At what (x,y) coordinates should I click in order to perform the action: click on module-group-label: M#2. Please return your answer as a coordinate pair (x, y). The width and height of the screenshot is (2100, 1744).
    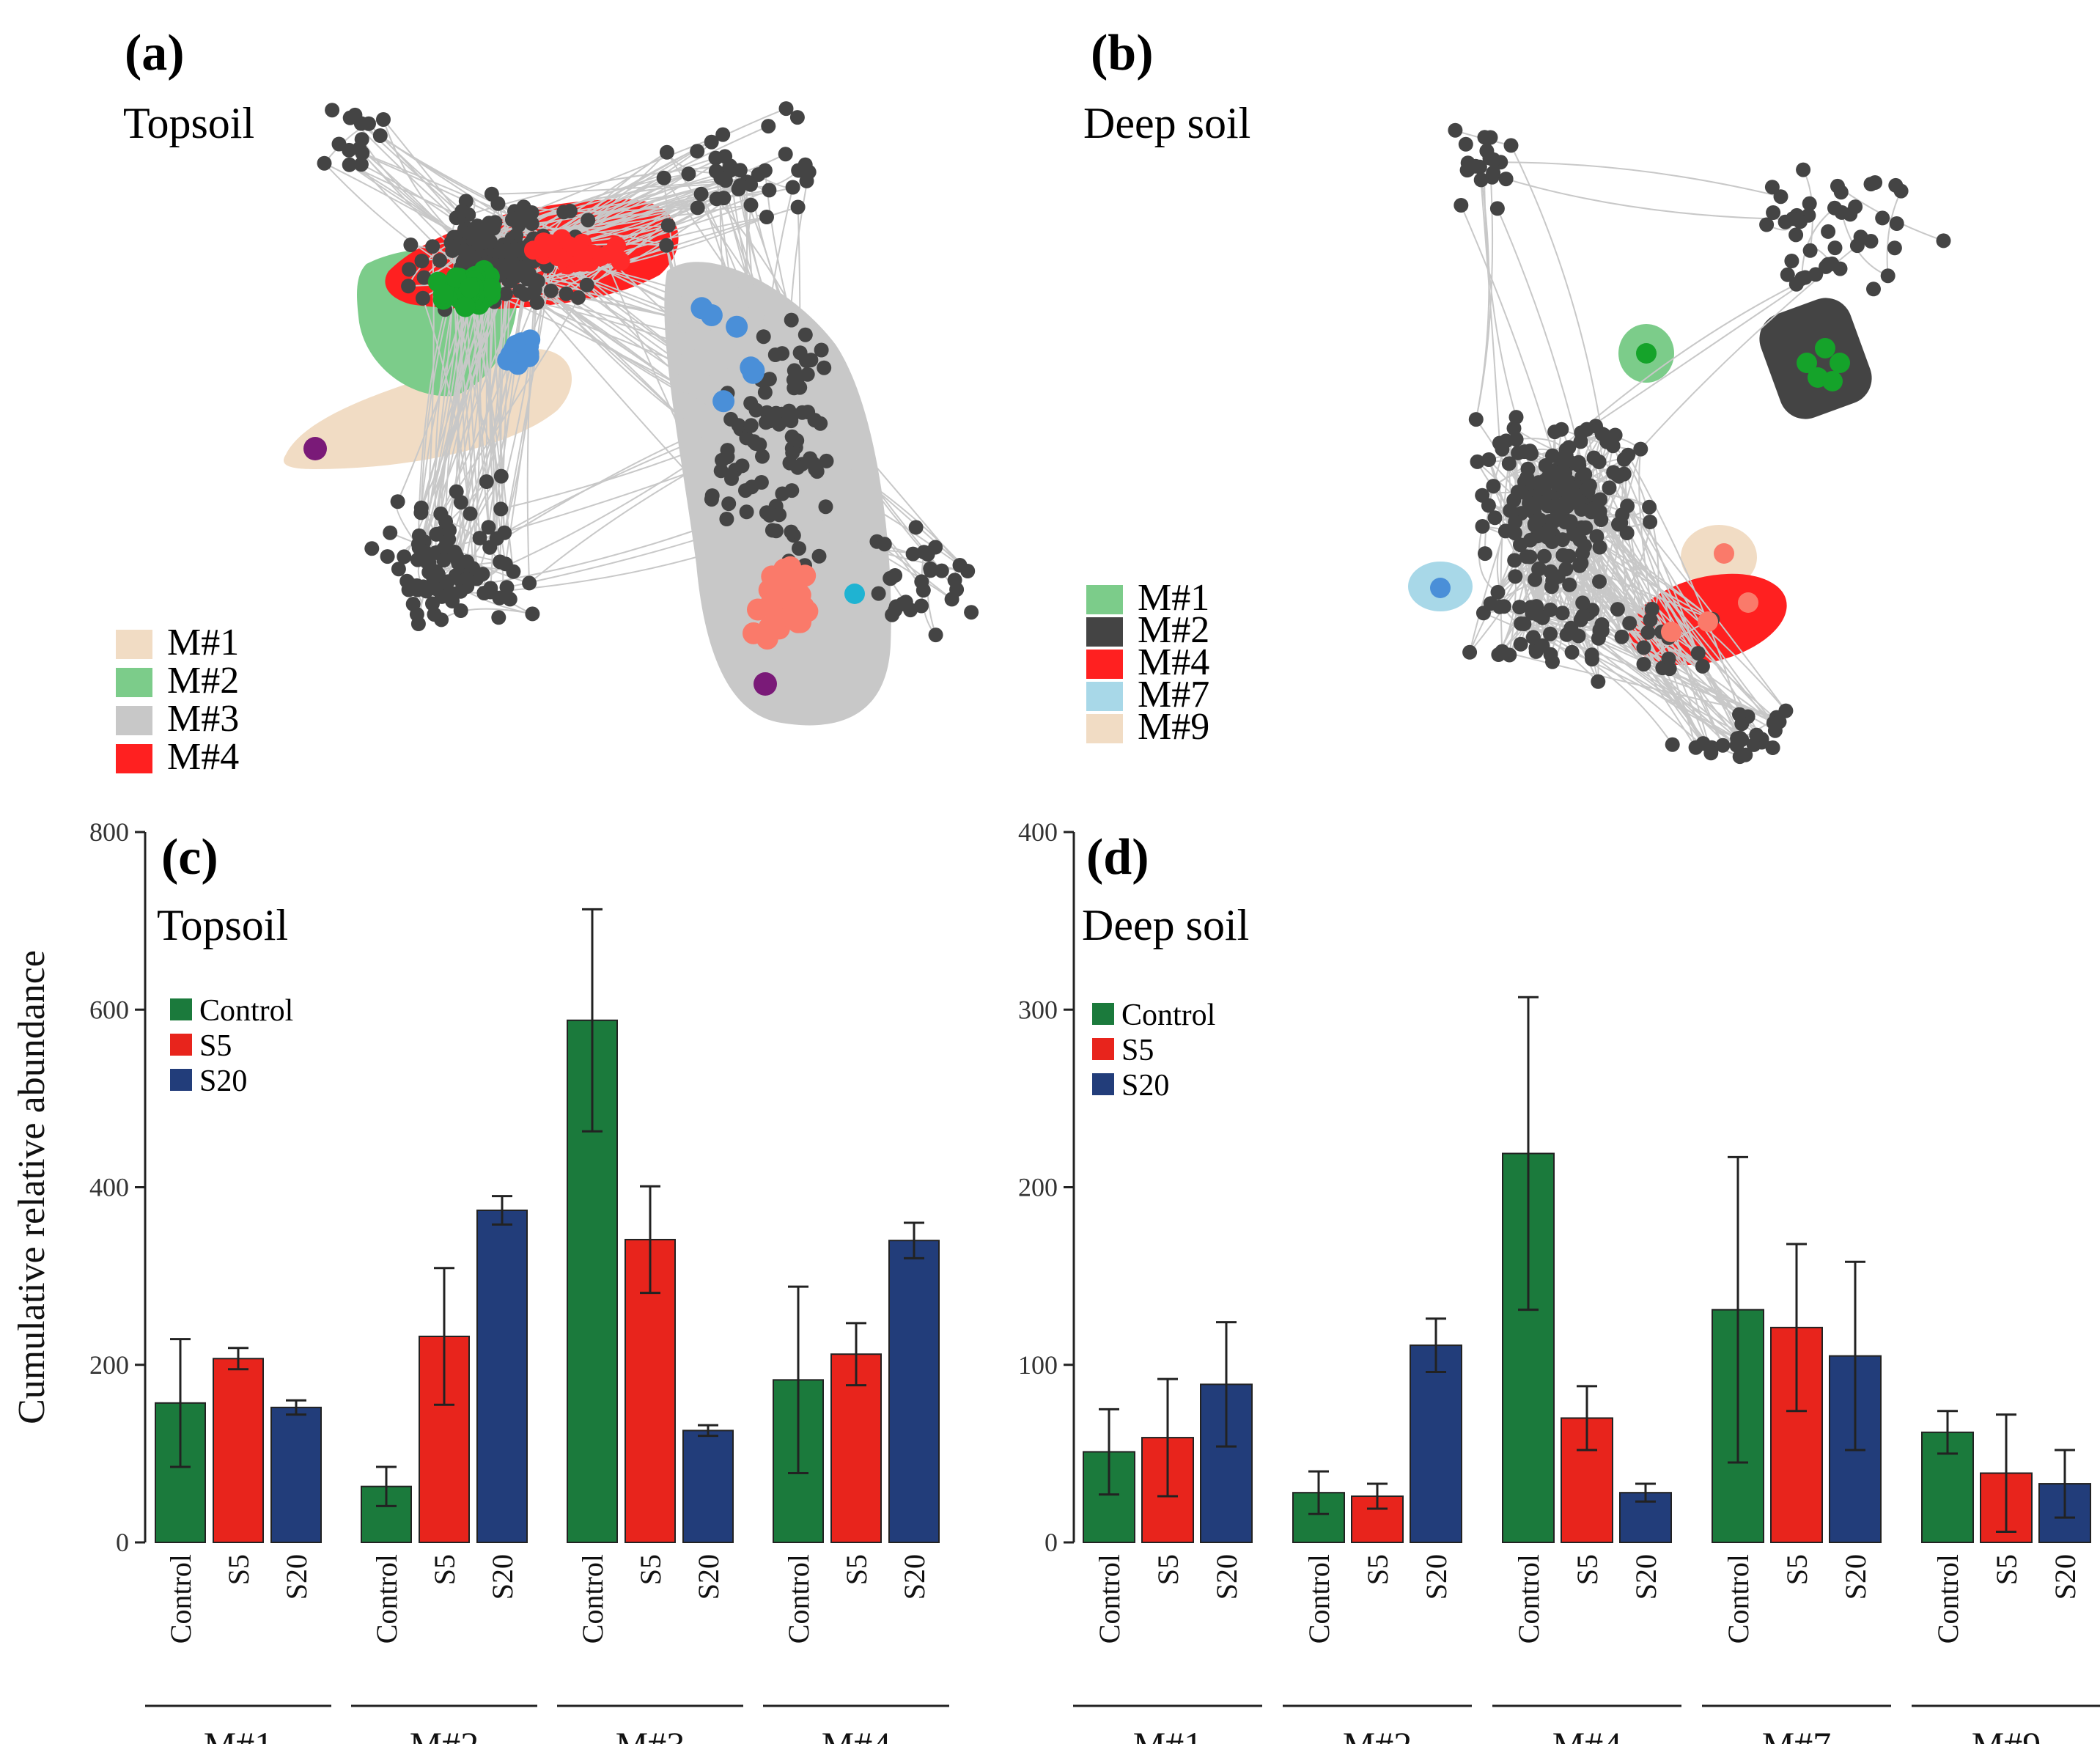
    Looking at the image, I should click on (1377, 1734).